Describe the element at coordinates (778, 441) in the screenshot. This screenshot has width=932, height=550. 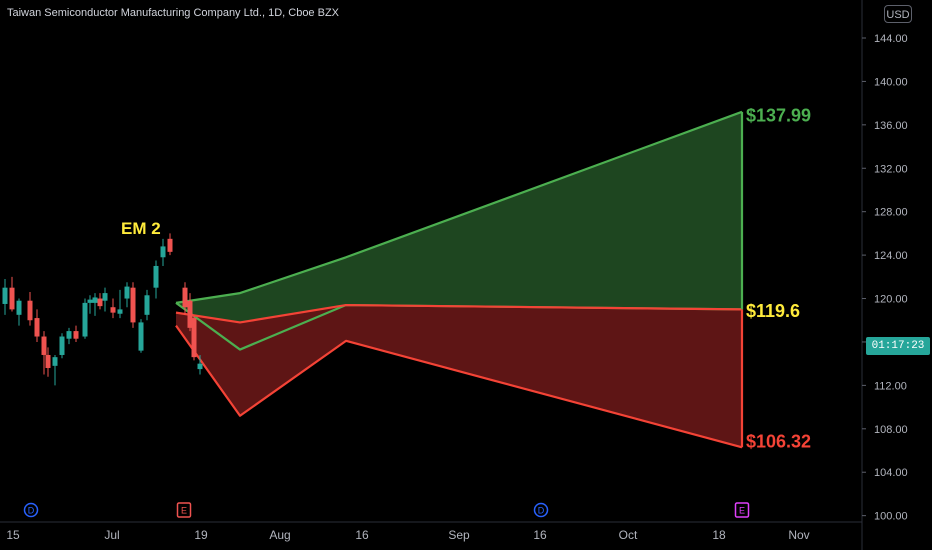
I see `lower-band-label: $106.32` at that location.